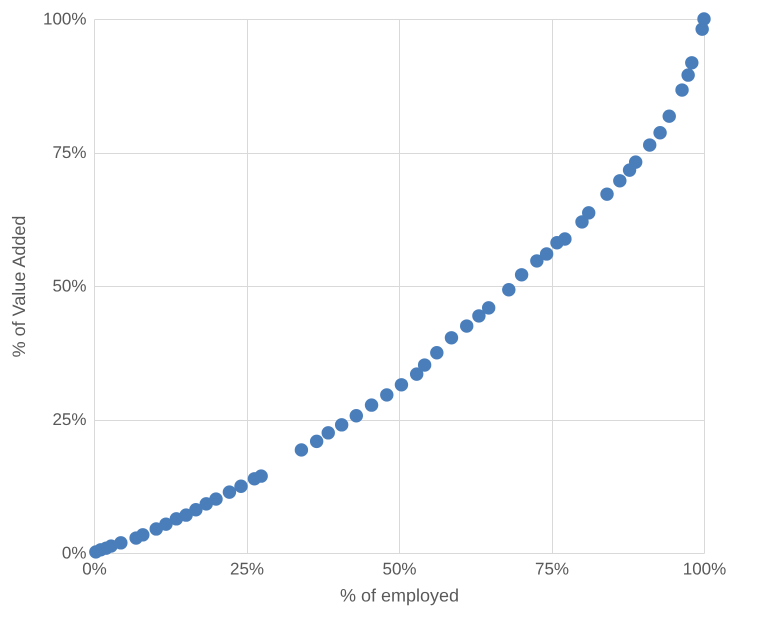 This screenshot has height=639, width=761. I want to click on x-tick-label: 0%, so click(94, 569).